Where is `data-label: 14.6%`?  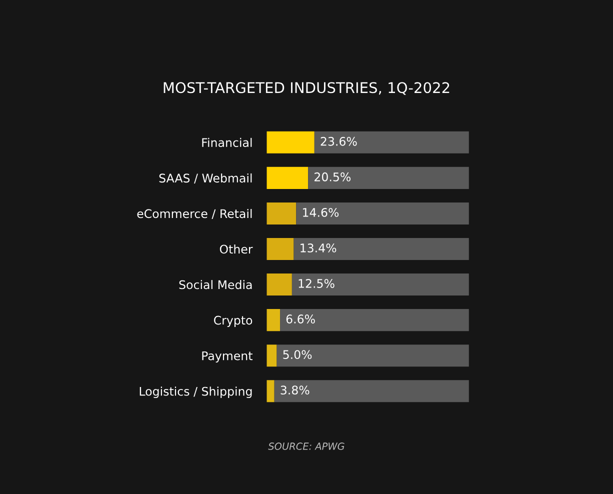
data-label: 14.6% is located at coordinates (321, 212).